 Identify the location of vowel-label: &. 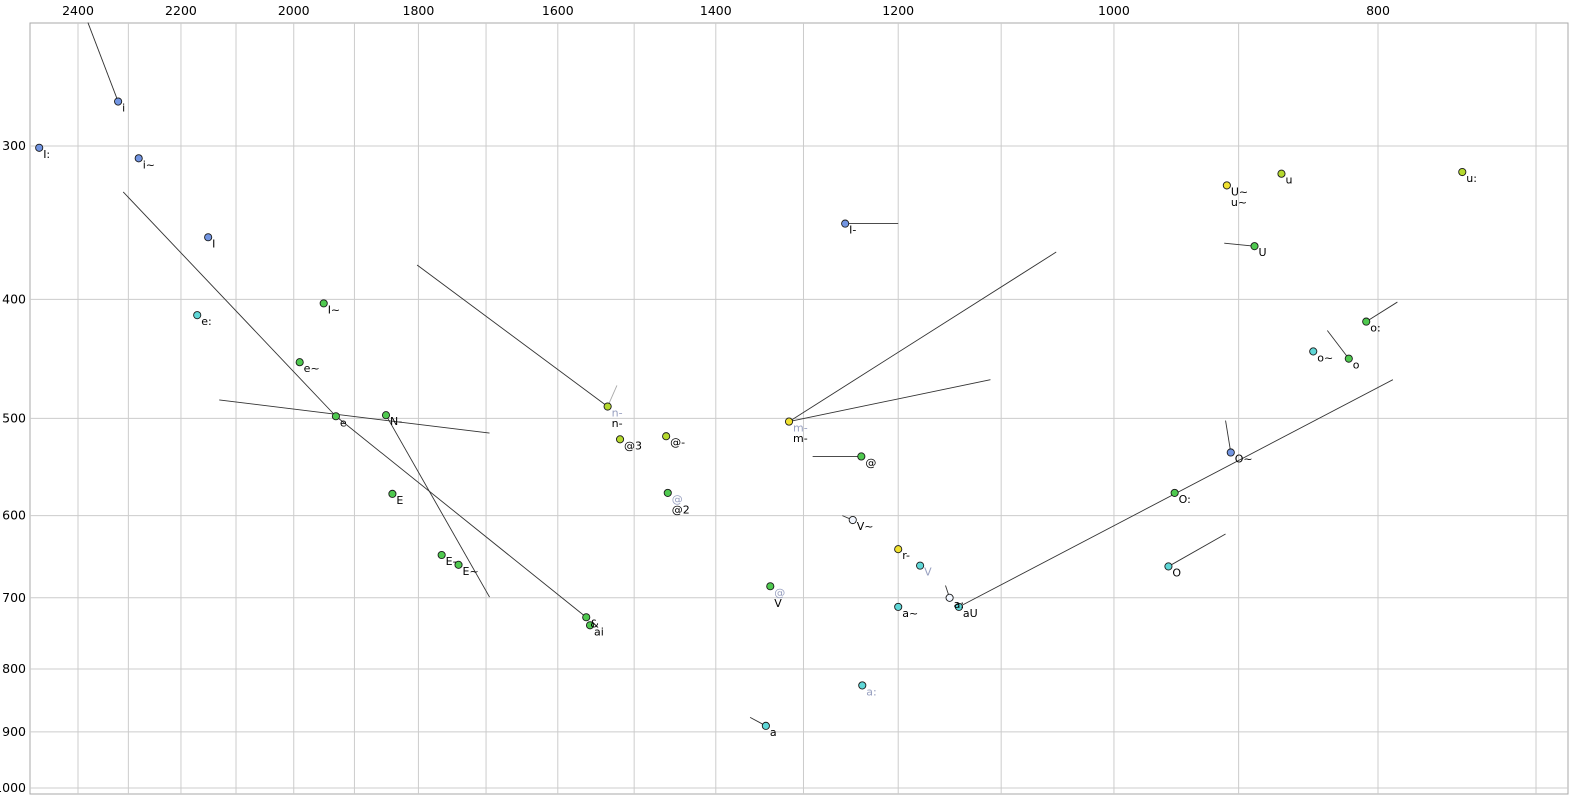
(594, 623).